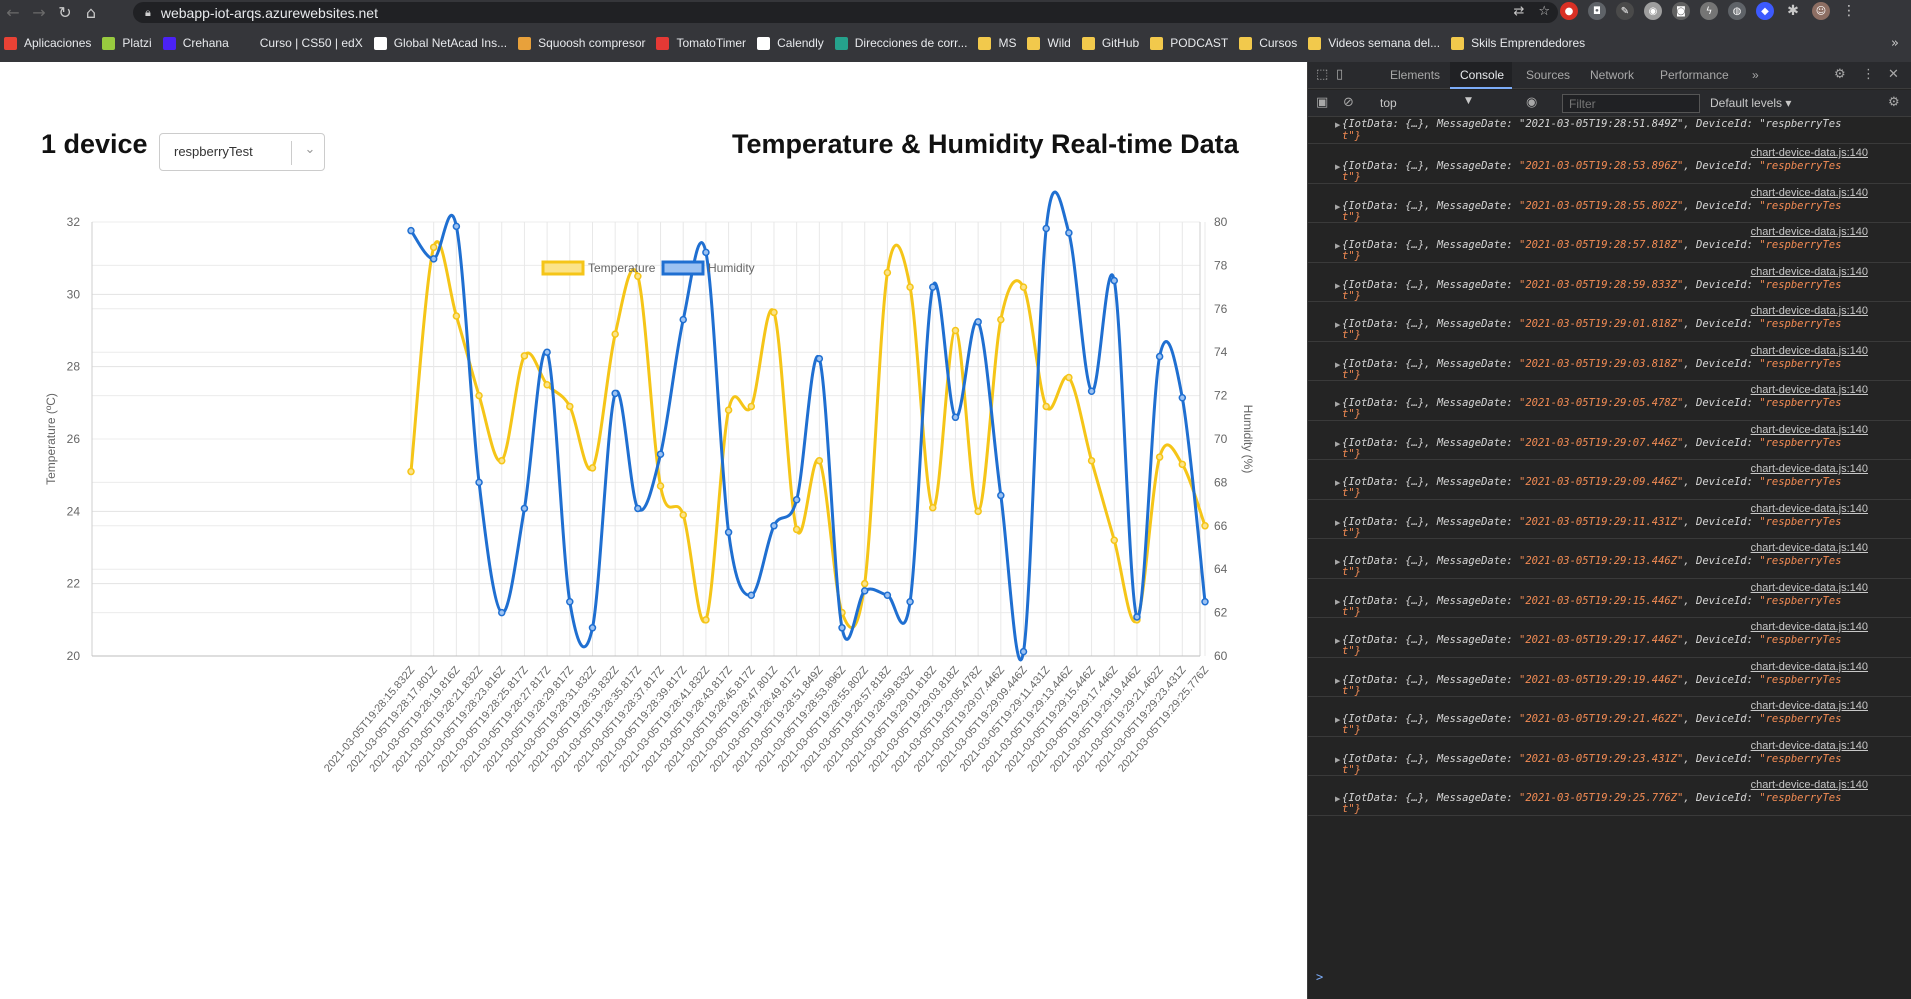 The height and width of the screenshot is (999, 1911). I want to click on bookmark-item: Wild, so click(1049, 43).